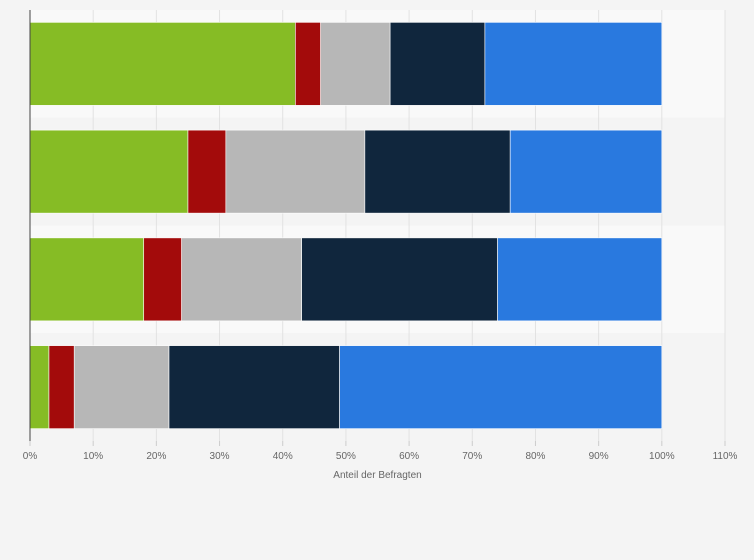 The image size is (754, 560). I want to click on x-tick-label: 40%, so click(283, 456).